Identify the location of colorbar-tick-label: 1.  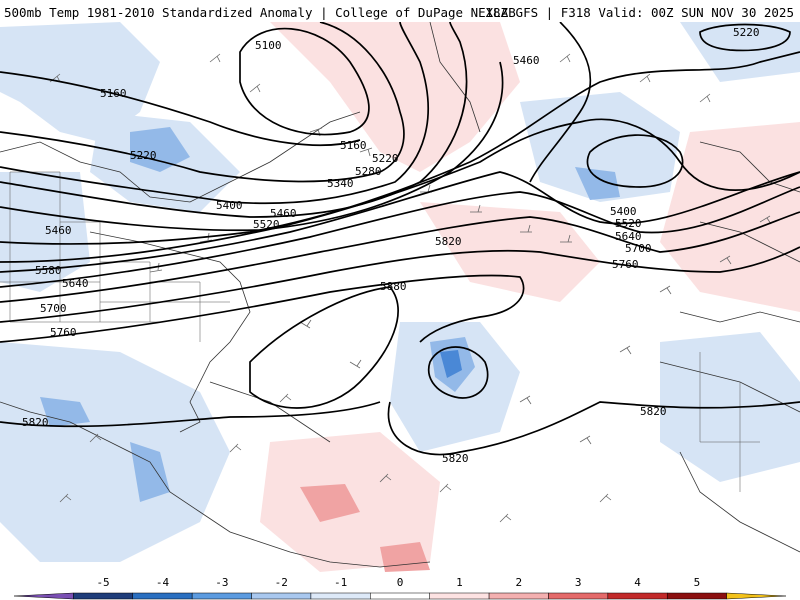
(459, 582).